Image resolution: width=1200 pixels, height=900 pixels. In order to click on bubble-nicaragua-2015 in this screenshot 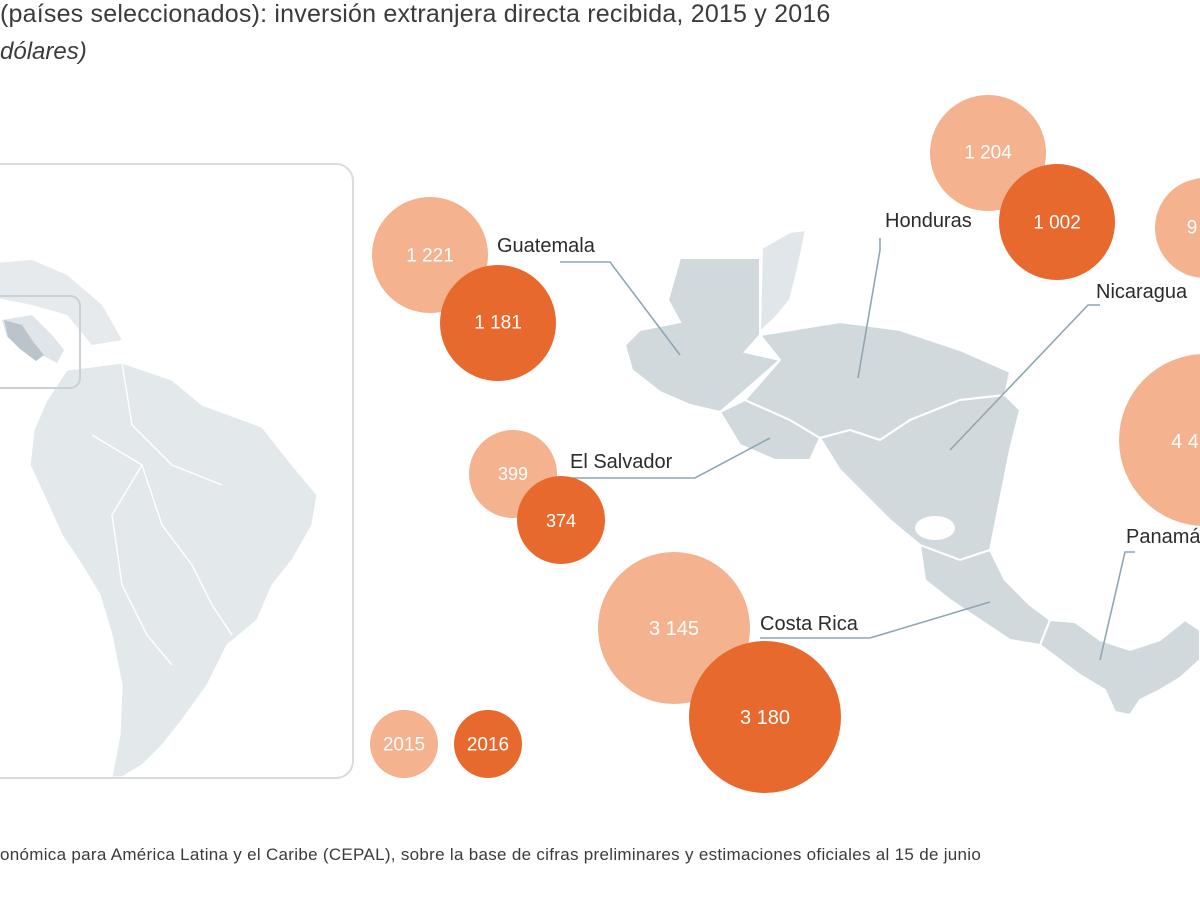, I will do `click(1177, 228)`.